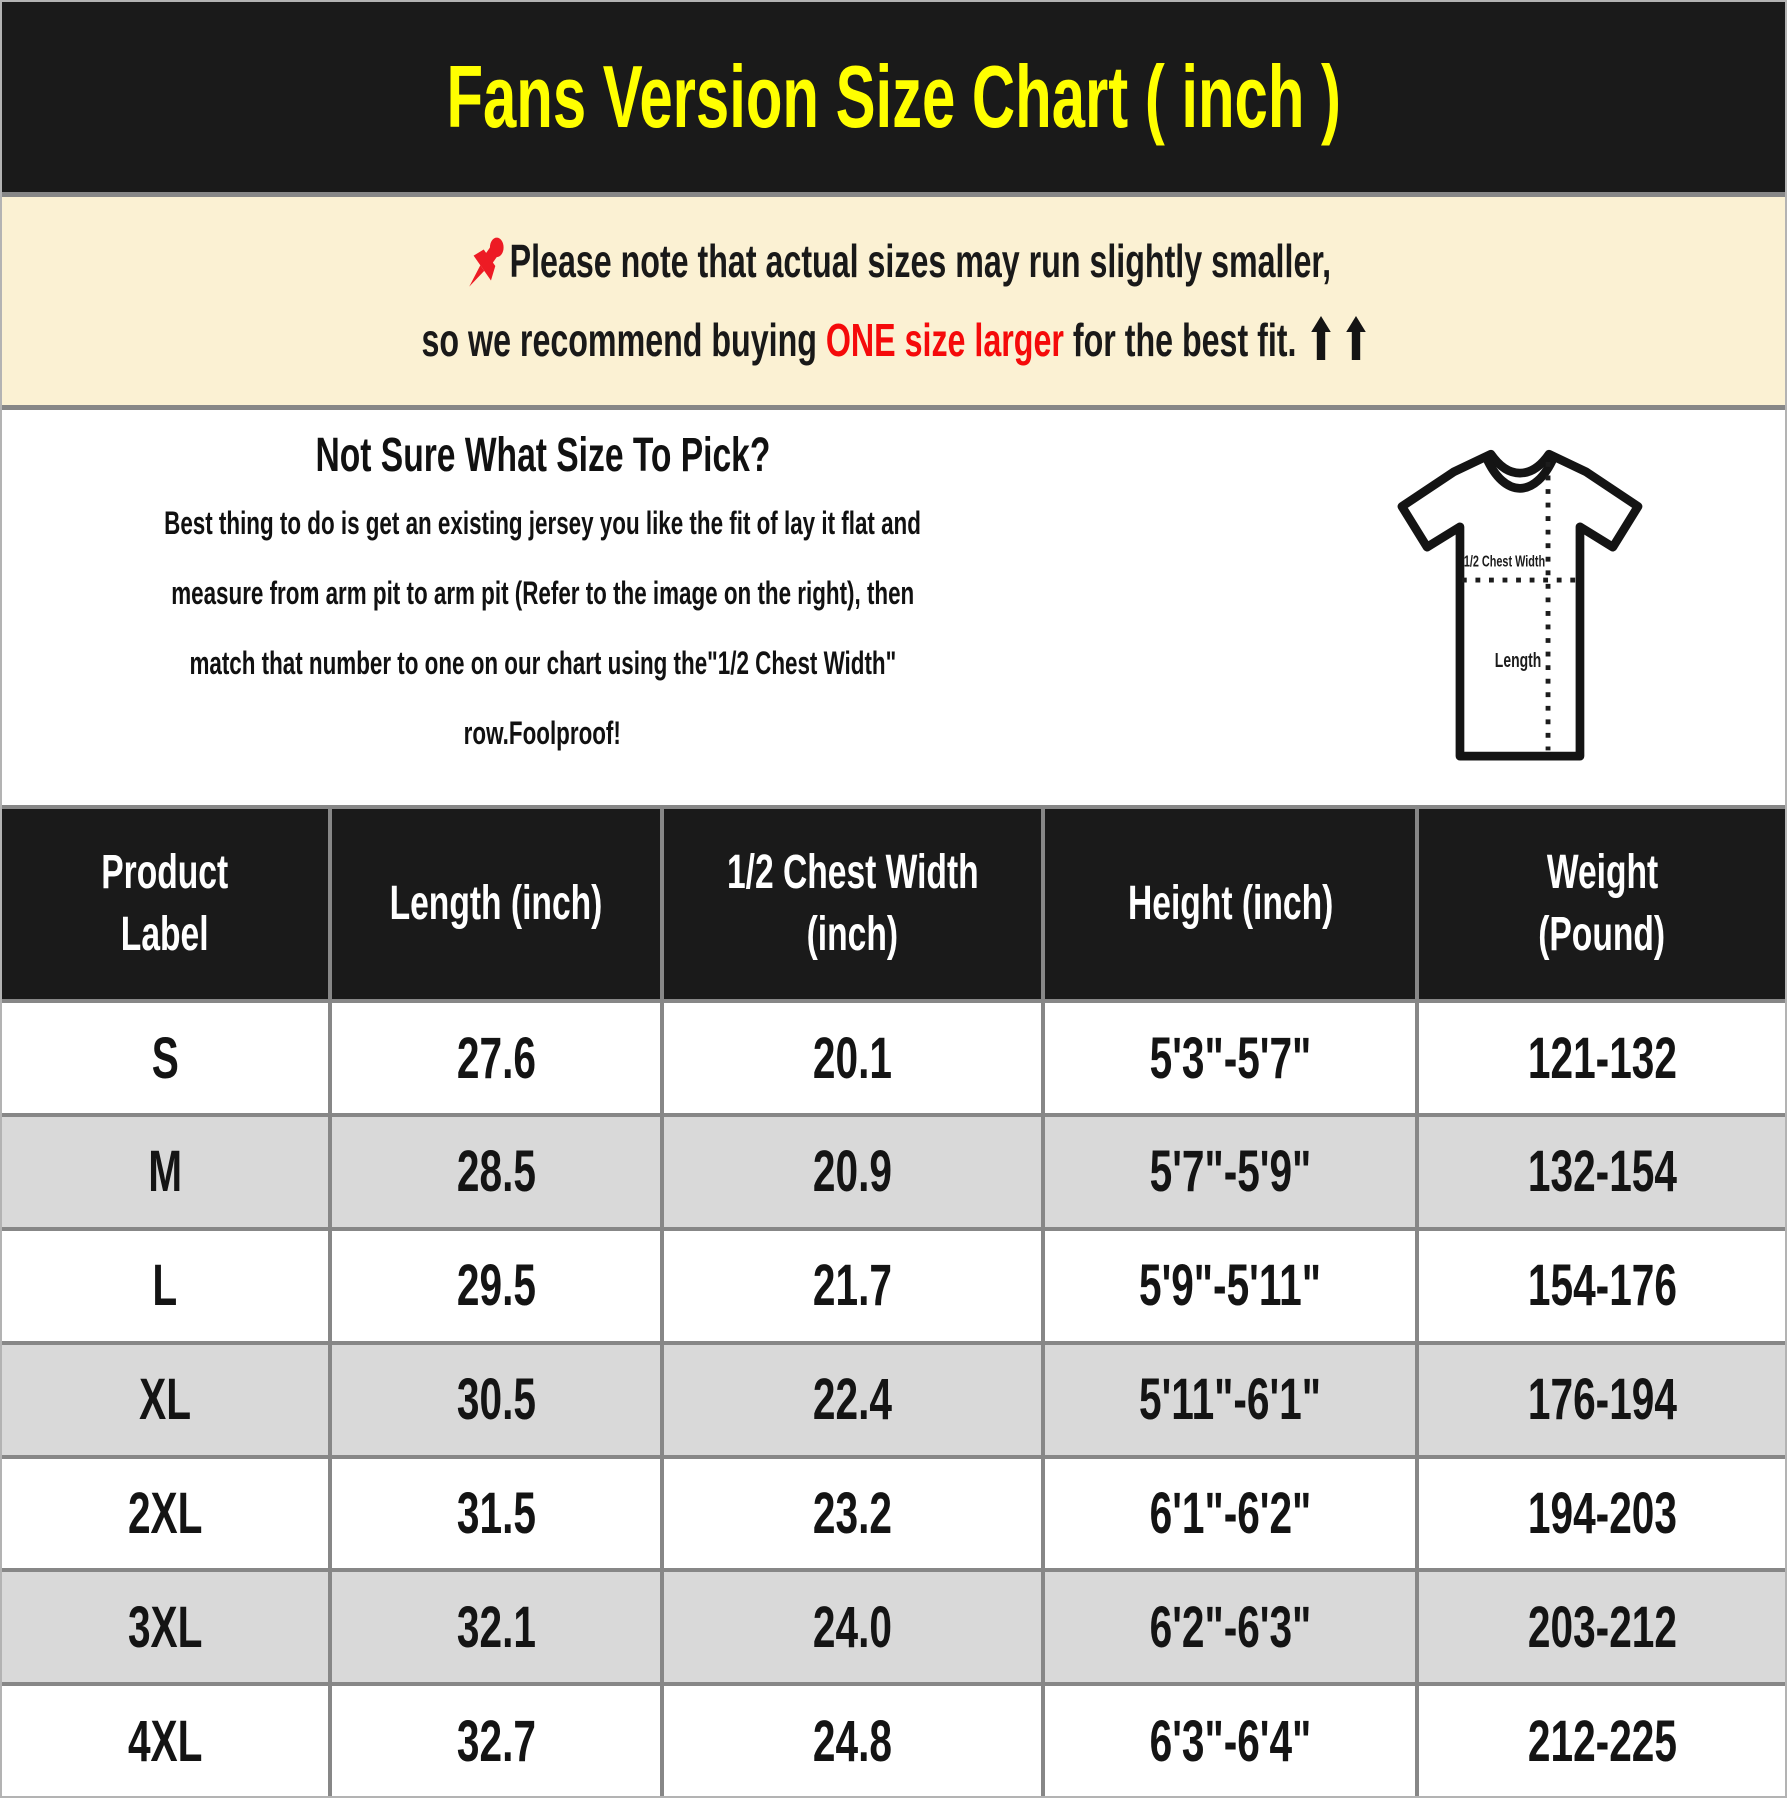 Image resolution: width=1787 pixels, height=1798 pixels. I want to click on table-cell: 24.0, so click(852, 1627).